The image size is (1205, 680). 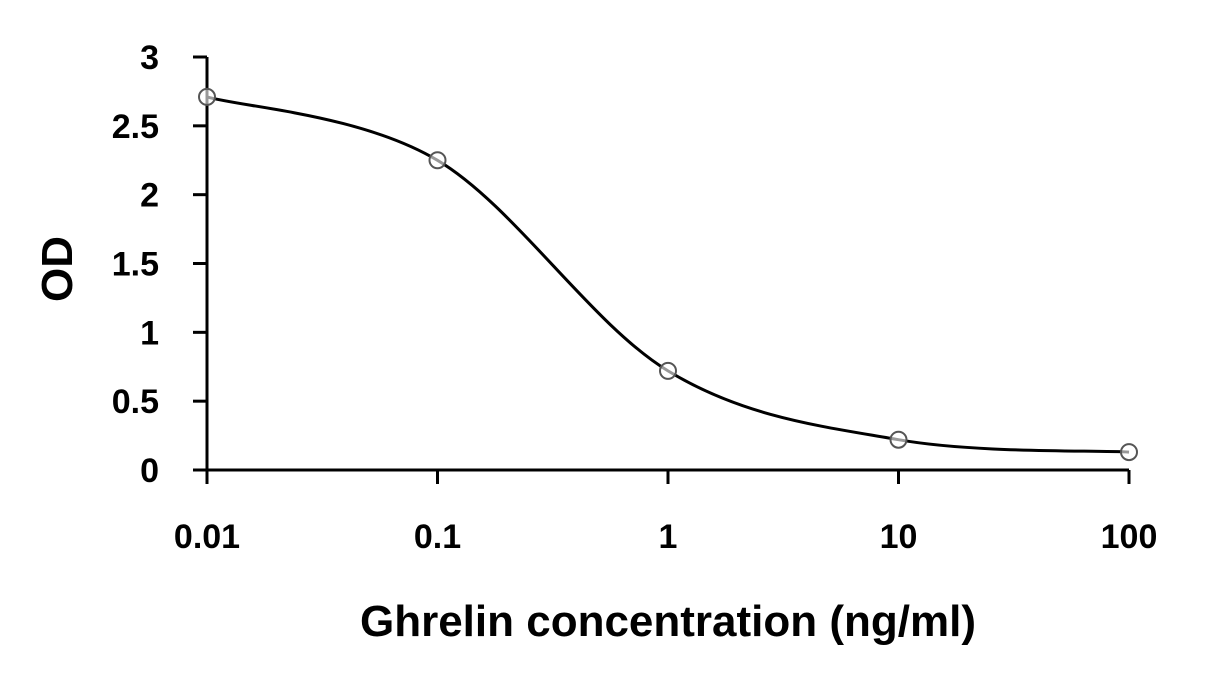 I want to click on x-tick-label: 0.1, so click(x=437, y=537).